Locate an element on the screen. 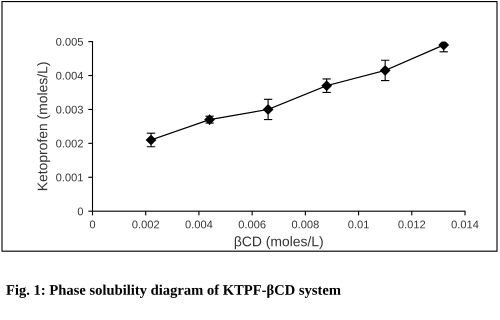 Image resolution: width=500 pixels, height=320 pixels. x-tick-label: 0.004 is located at coordinates (199, 224).